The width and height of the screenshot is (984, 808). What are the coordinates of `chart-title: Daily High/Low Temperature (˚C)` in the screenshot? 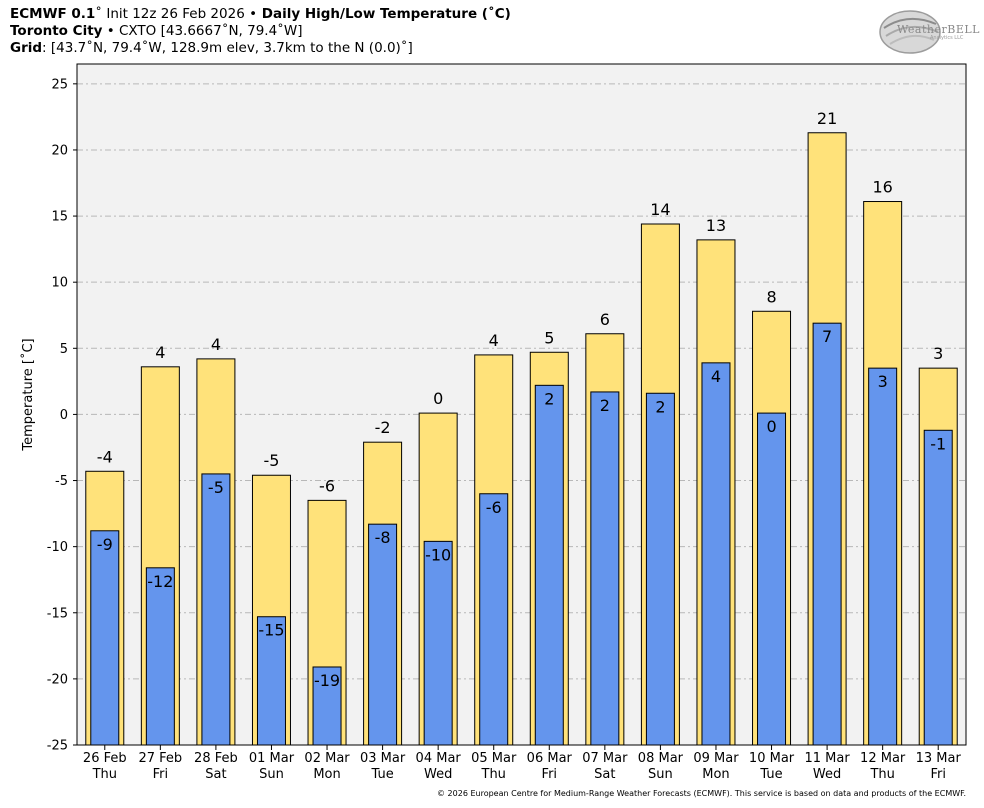 It's located at (384, 14).